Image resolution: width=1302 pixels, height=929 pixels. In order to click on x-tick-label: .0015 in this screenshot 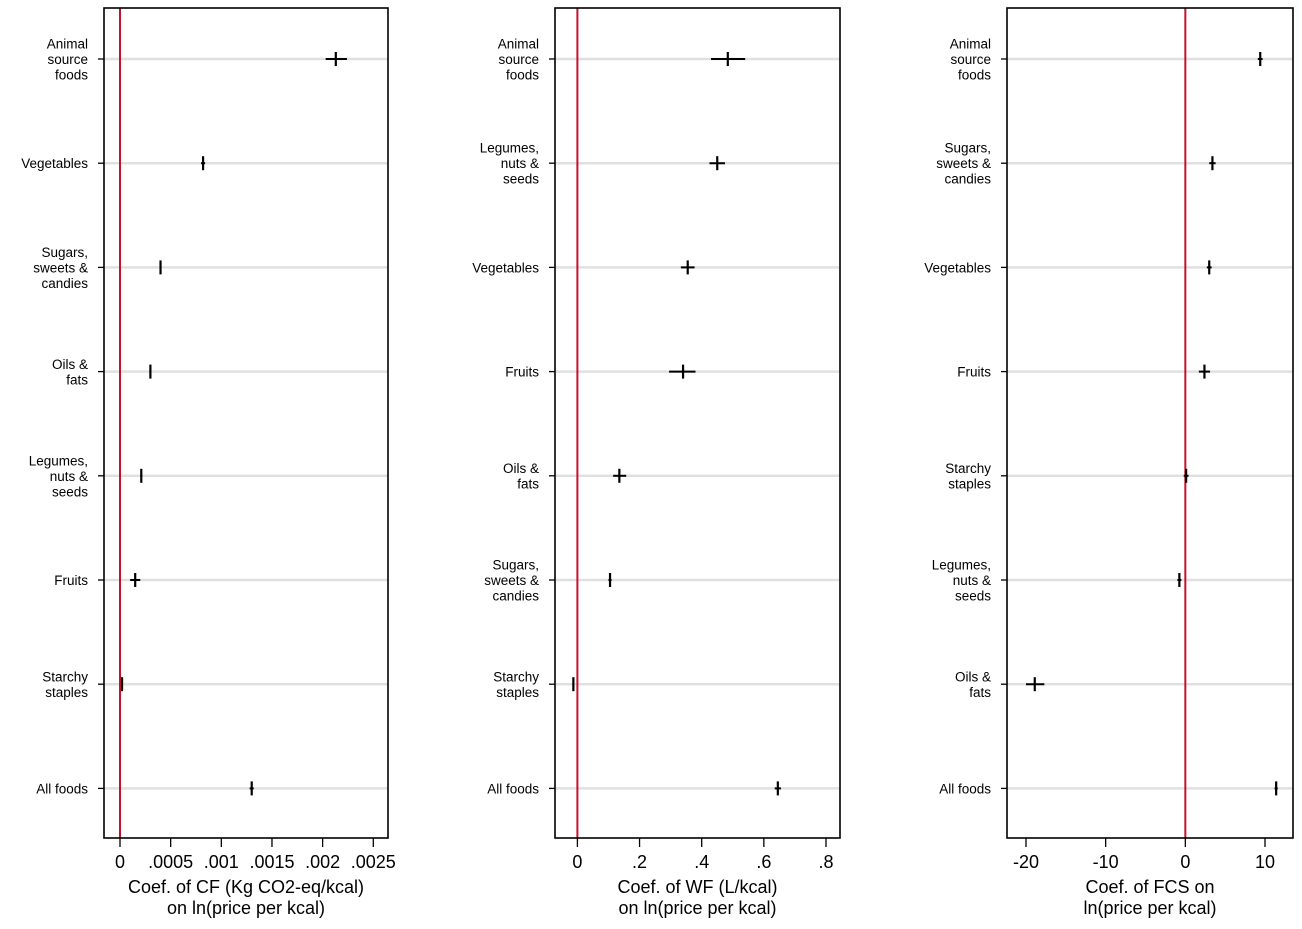, I will do `click(271, 862)`.